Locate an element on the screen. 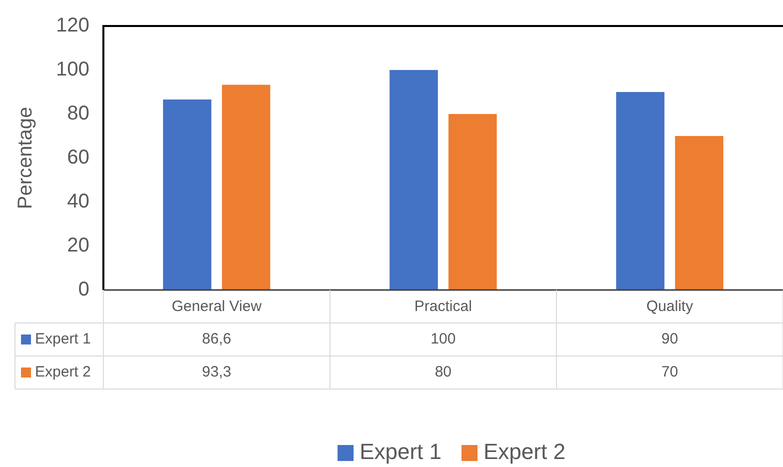  x-tick-label: Practical is located at coordinates (443, 307).